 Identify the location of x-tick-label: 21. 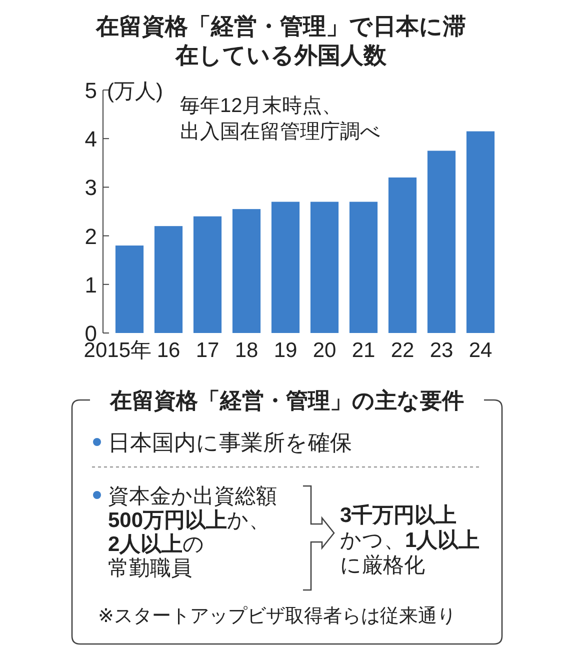
(364, 350).